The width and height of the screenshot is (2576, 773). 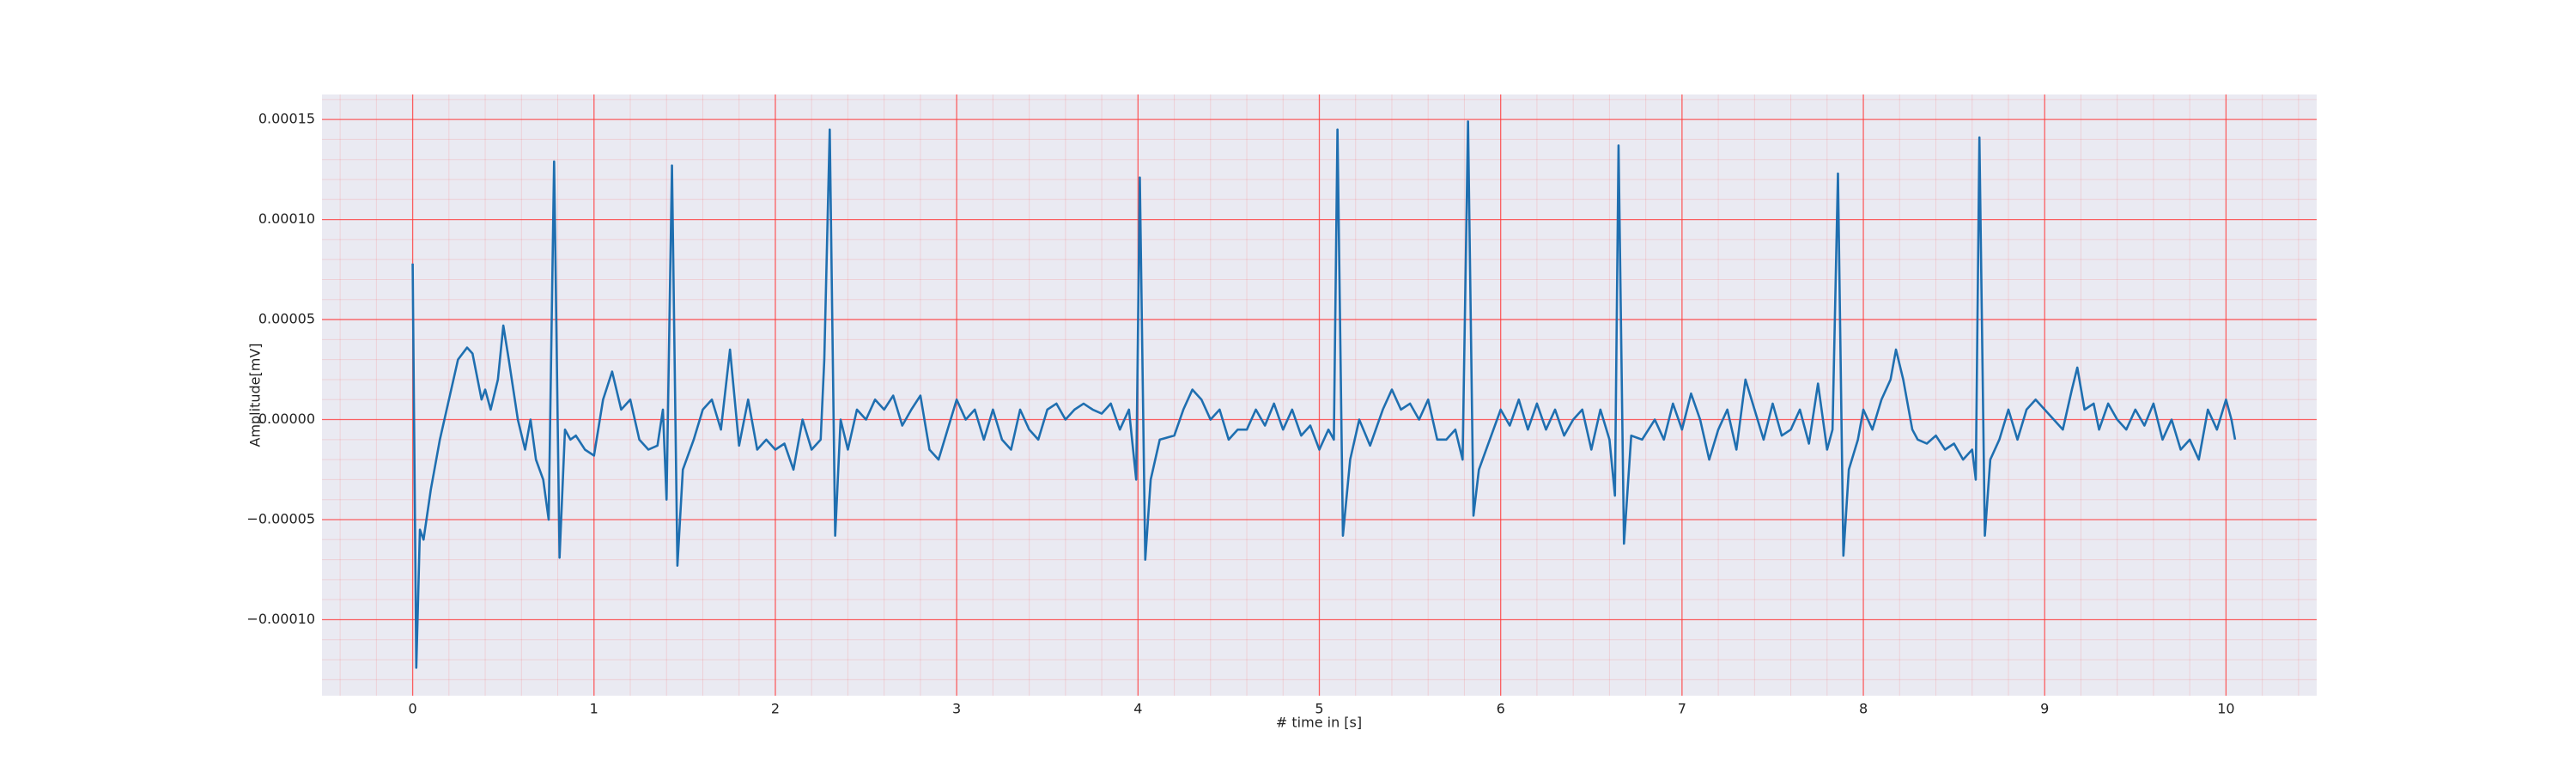 What do you see at coordinates (775, 709) in the screenshot?
I see `x-tick-label: 2` at bounding box center [775, 709].